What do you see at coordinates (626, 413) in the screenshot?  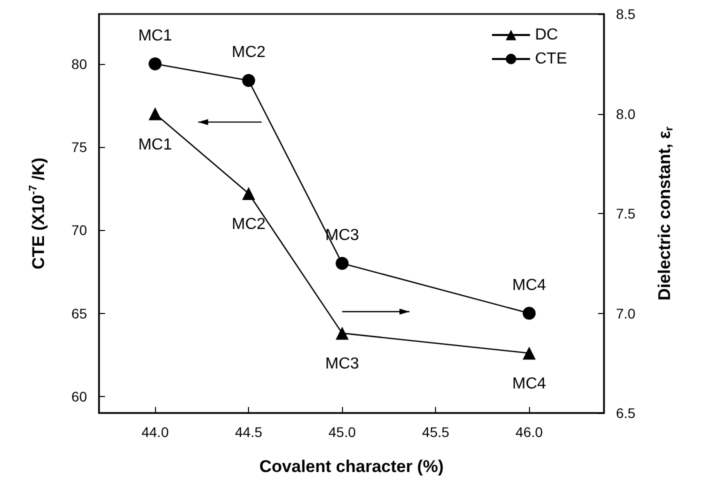 I see `y2-tick-label: 6.5` at bounding box center [626, 413].